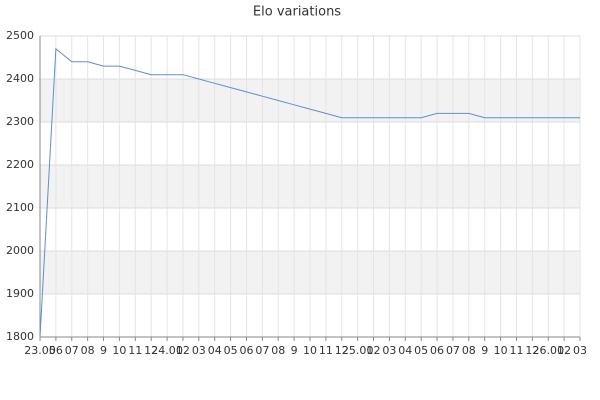 This screenshot has height=400, width=600. What do you see at coordinates (20, 336) in the screenshot?
I see `y-tick-label: 1800` at bounding box center [20, 336].